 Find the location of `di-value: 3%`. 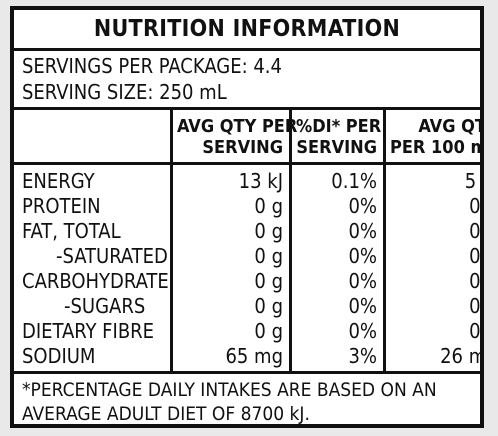

di-value: 3% is located at coordinates (362, 356).